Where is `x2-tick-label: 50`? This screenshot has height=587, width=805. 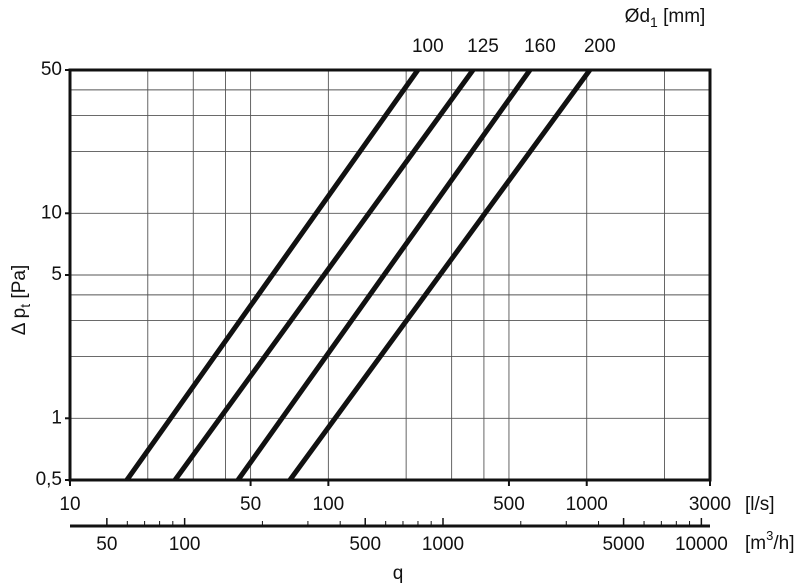 x2-tick-label: 50 is located at coordinates (106, 544).